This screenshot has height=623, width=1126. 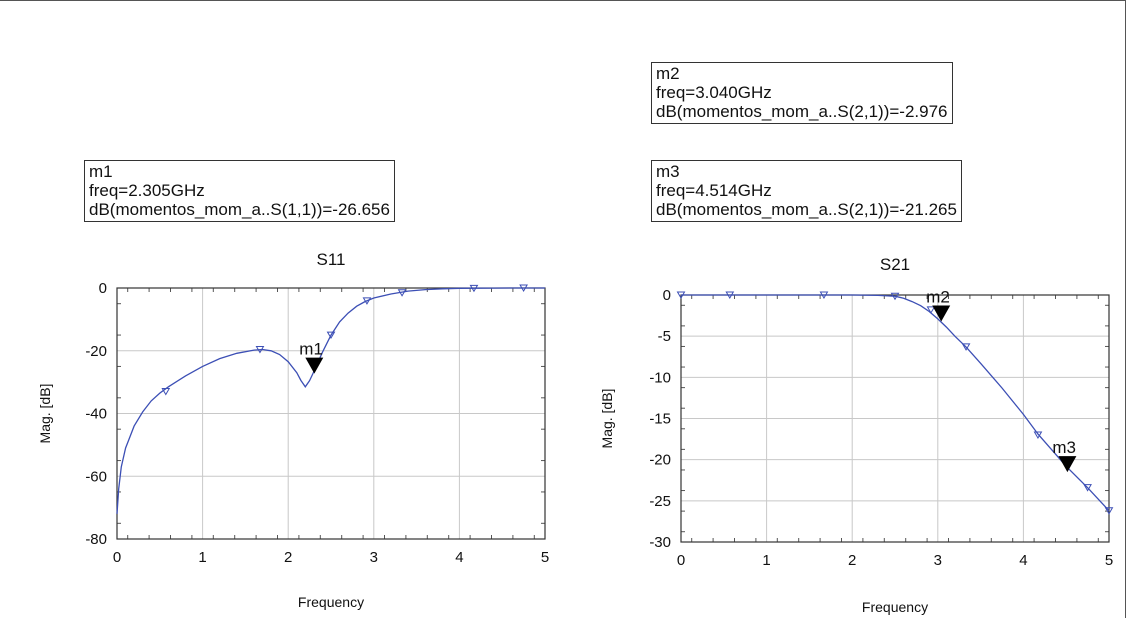 I want to click on marker-arrow-m1, so click(x=314, y=365).